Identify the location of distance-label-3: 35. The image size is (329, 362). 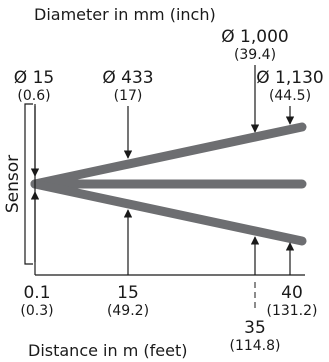
(255, 328).